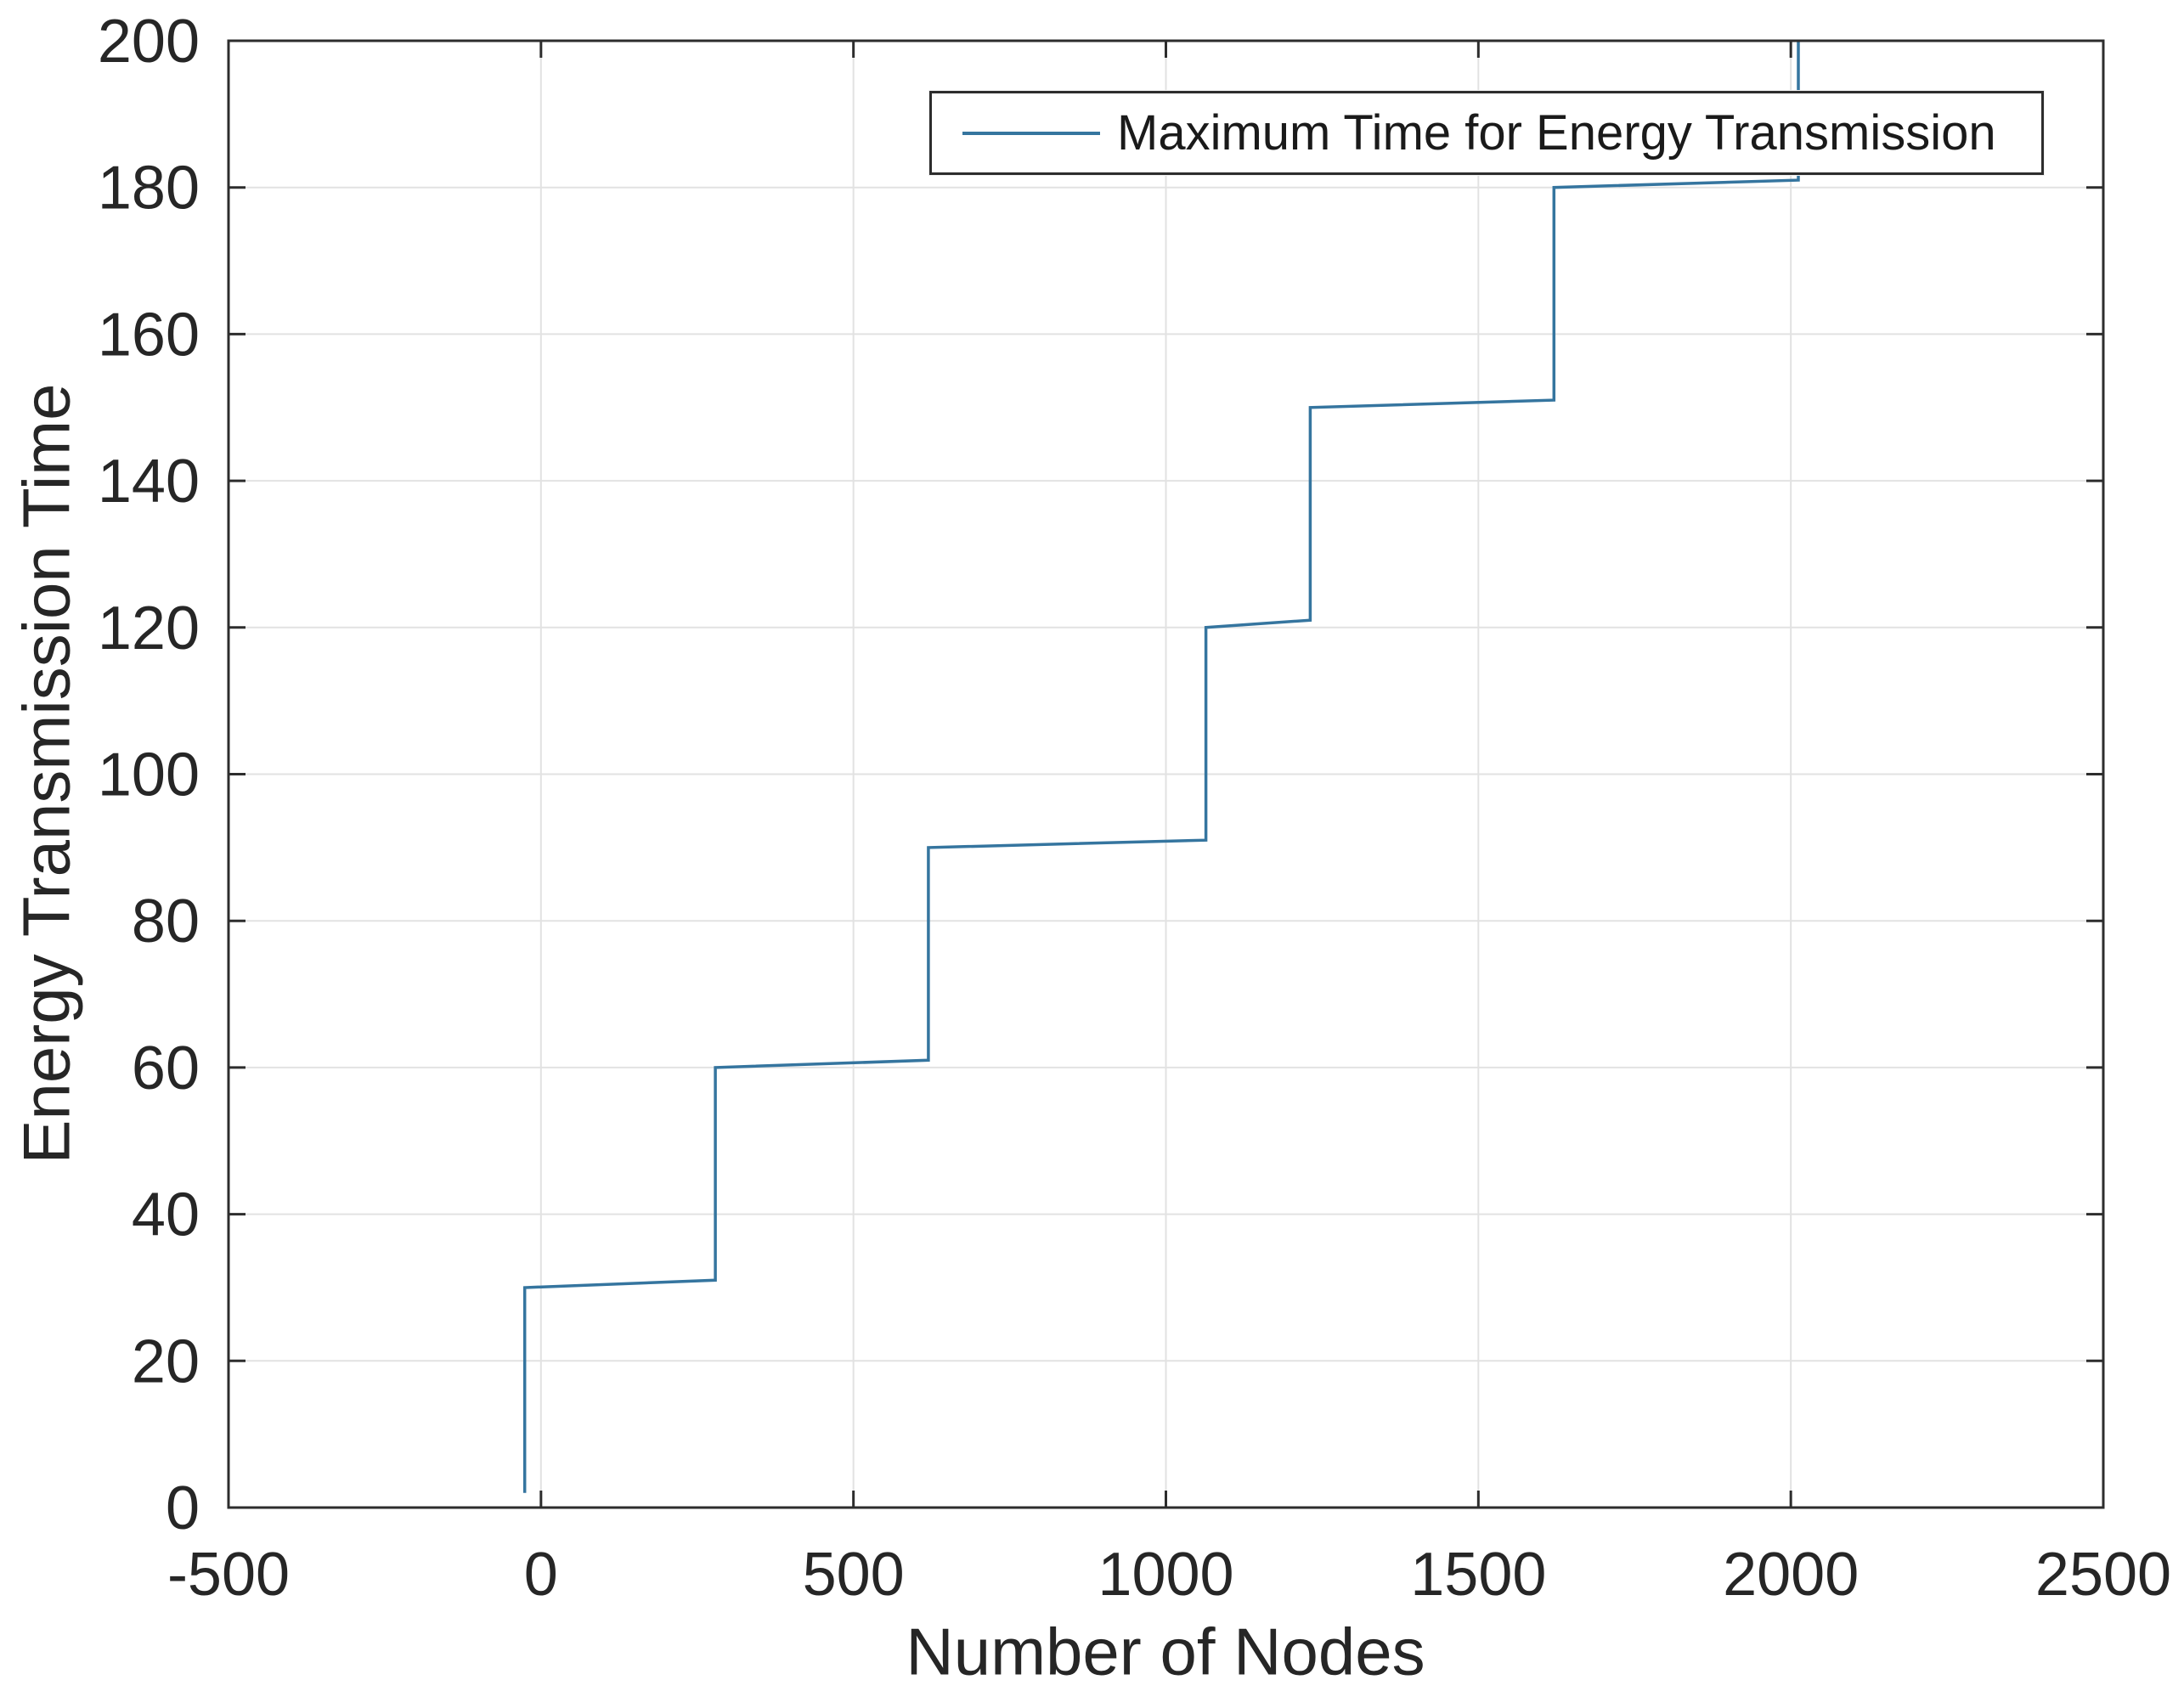  What do you see at coordinates (183, 1508) in the screenshot?
I see `y-tick-label: 0` at bounding box center [183, 1508].